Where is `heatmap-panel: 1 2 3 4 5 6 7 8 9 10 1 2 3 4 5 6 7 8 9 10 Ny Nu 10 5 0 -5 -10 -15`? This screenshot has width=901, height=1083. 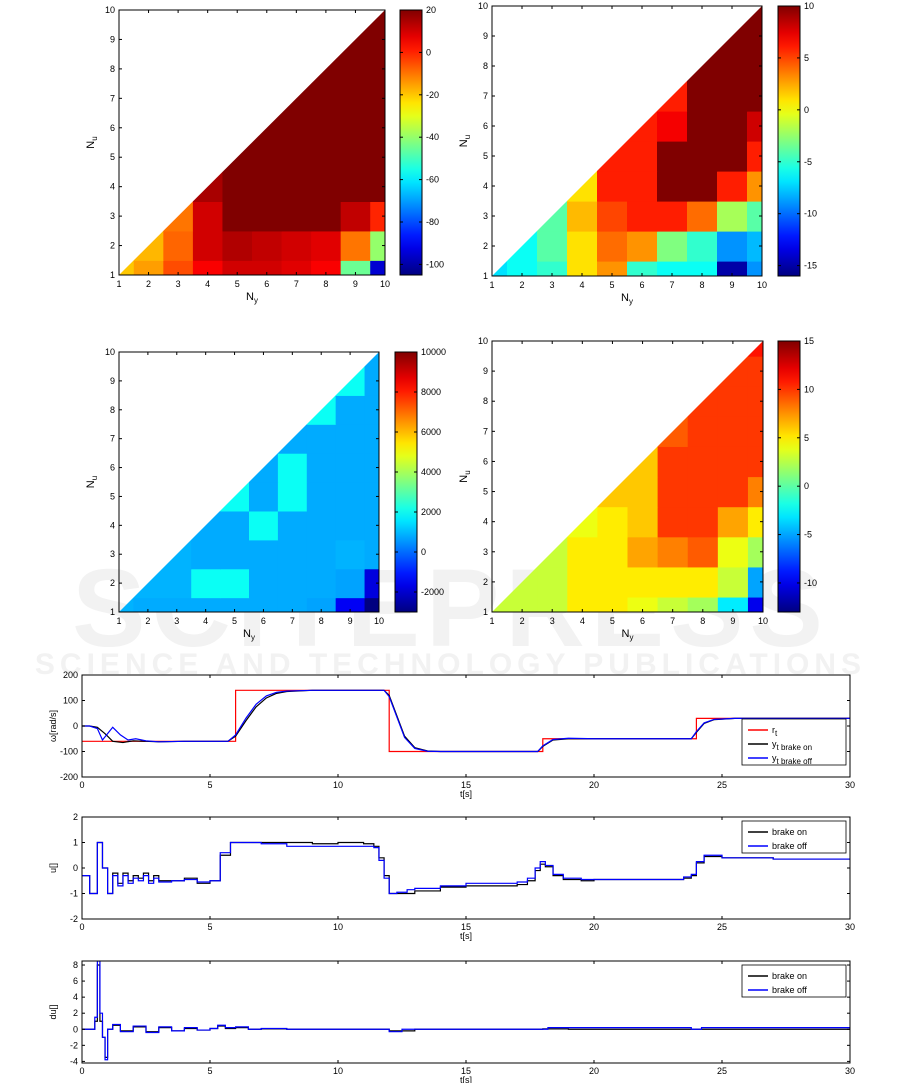 heatmap-panel: 1 2 3 4 5 6 7 8 9 10 1 2 3 4 5 6 7 8 9 10 Ny Nu 10 5 0 -5 -10 -15 is located at coordinates (637, 153).